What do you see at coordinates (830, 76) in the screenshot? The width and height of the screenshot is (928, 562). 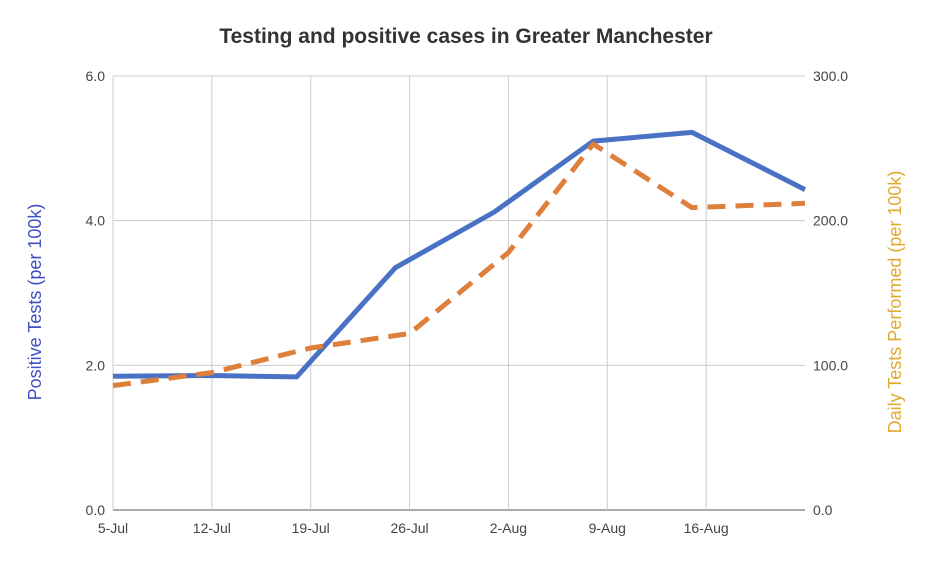 I see `y-tick-label-right: 300.0` at bounding box center [830, 76].